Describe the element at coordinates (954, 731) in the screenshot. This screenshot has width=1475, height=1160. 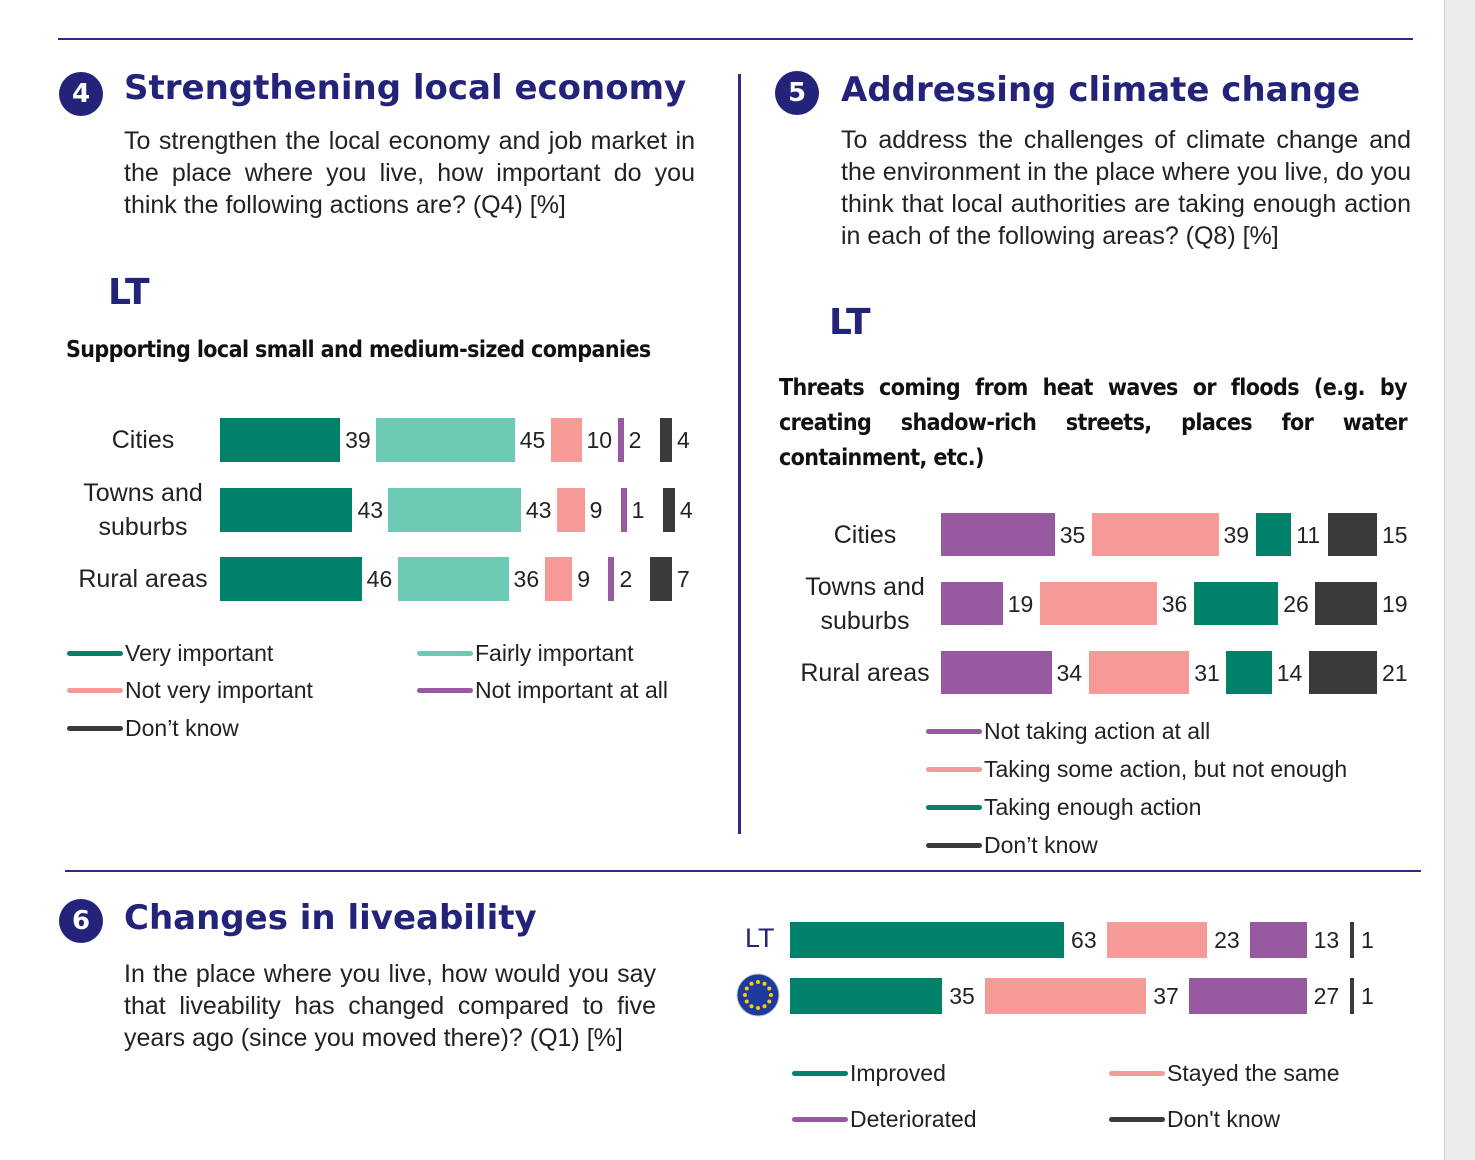
I see `chart2-legend-swatch-not-taking-action-at-all` at that location.